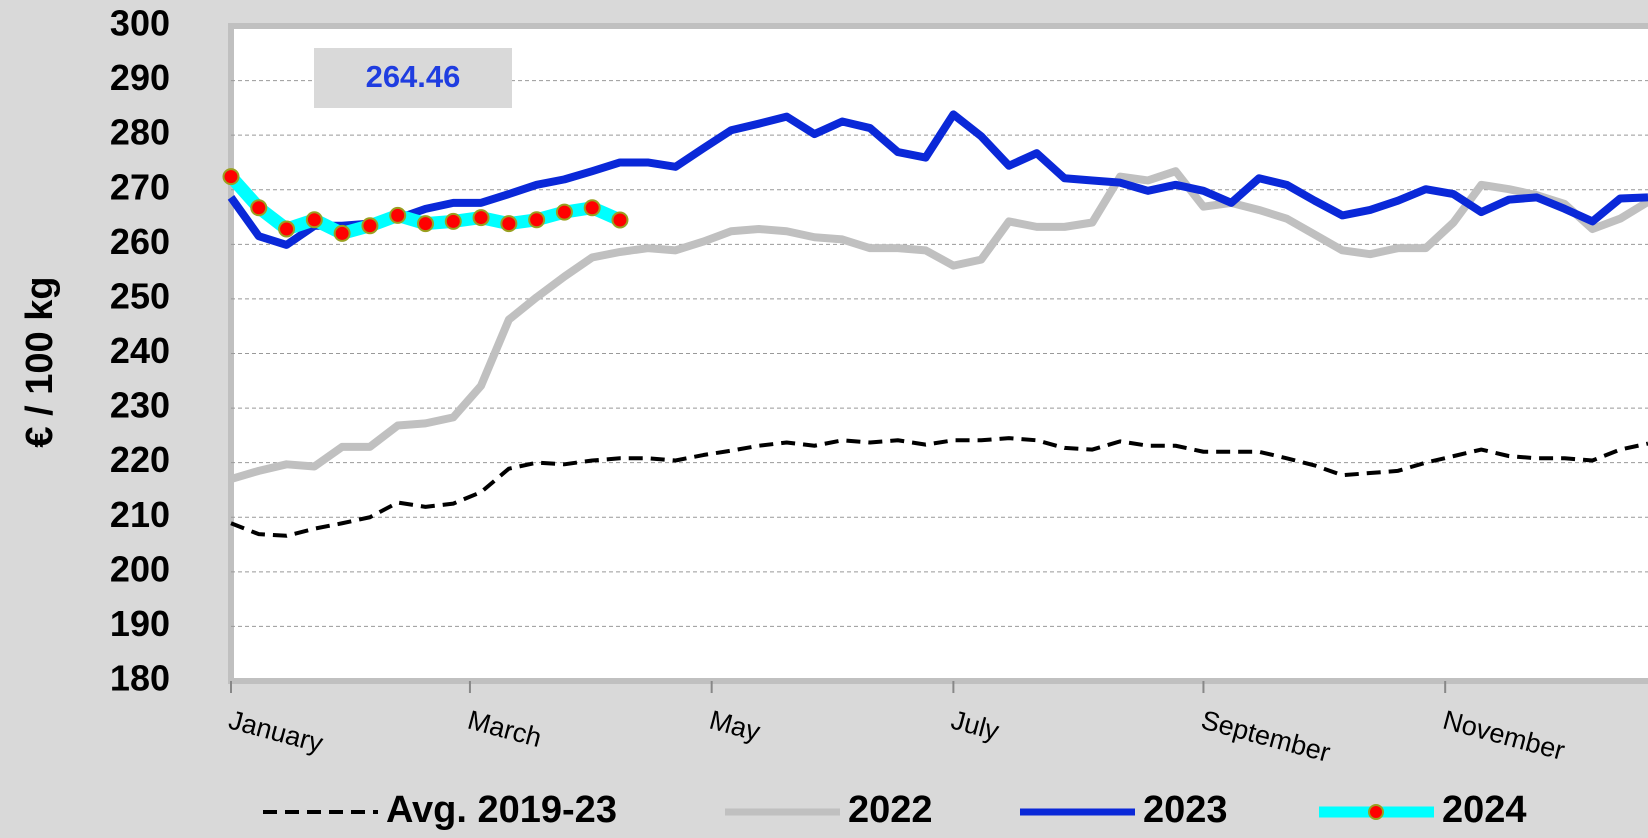 The height and width of the screenshot is (838, 1648). Describe the element at coordinates (140, 186) in the screenshot. I see `y-tick-label: 270` at that location.